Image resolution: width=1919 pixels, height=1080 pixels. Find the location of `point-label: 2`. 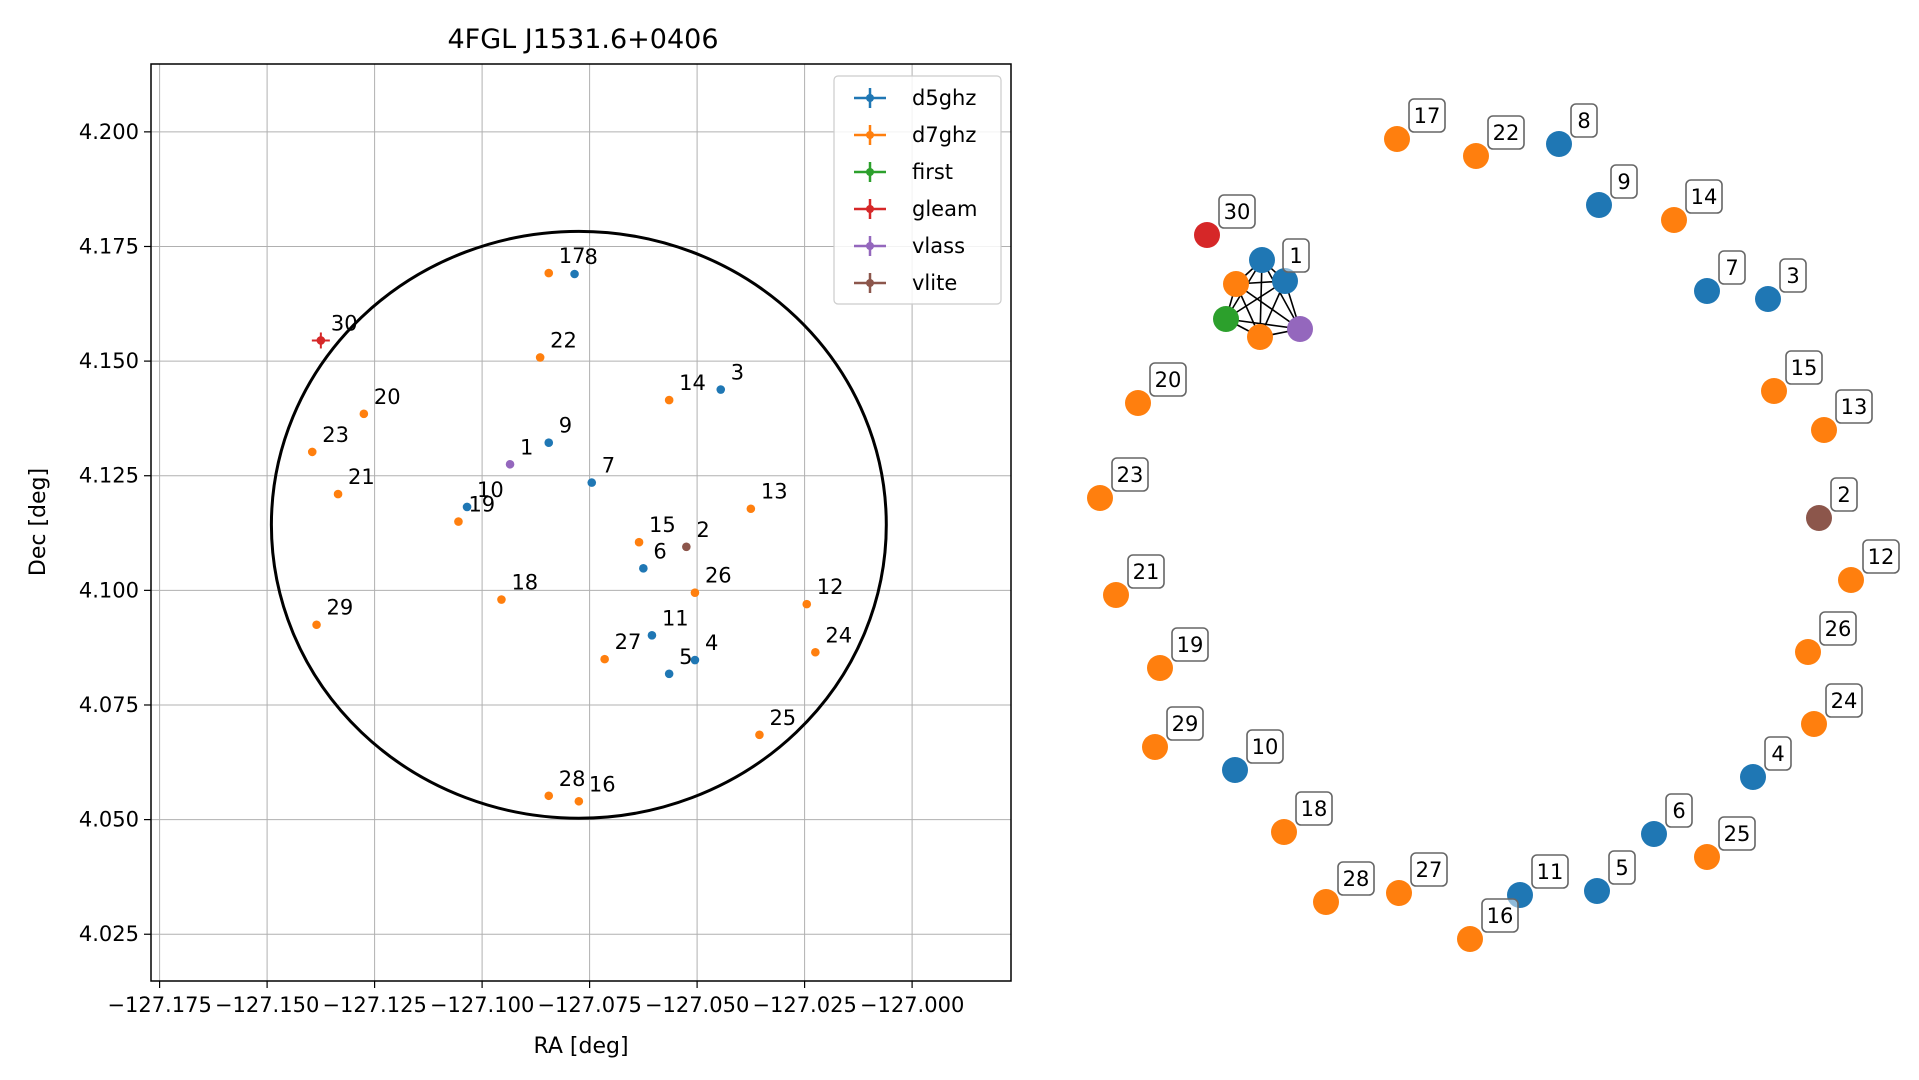

point-label: 2 is located at coordinates (702, 530).